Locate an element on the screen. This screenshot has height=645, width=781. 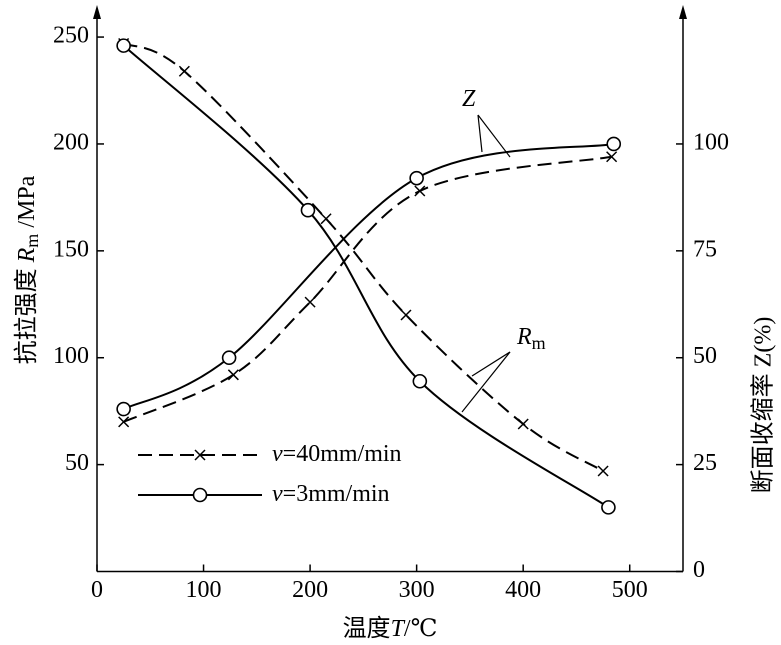
y-label-part: 抗拉强度 is located at coordinates (26, 316).